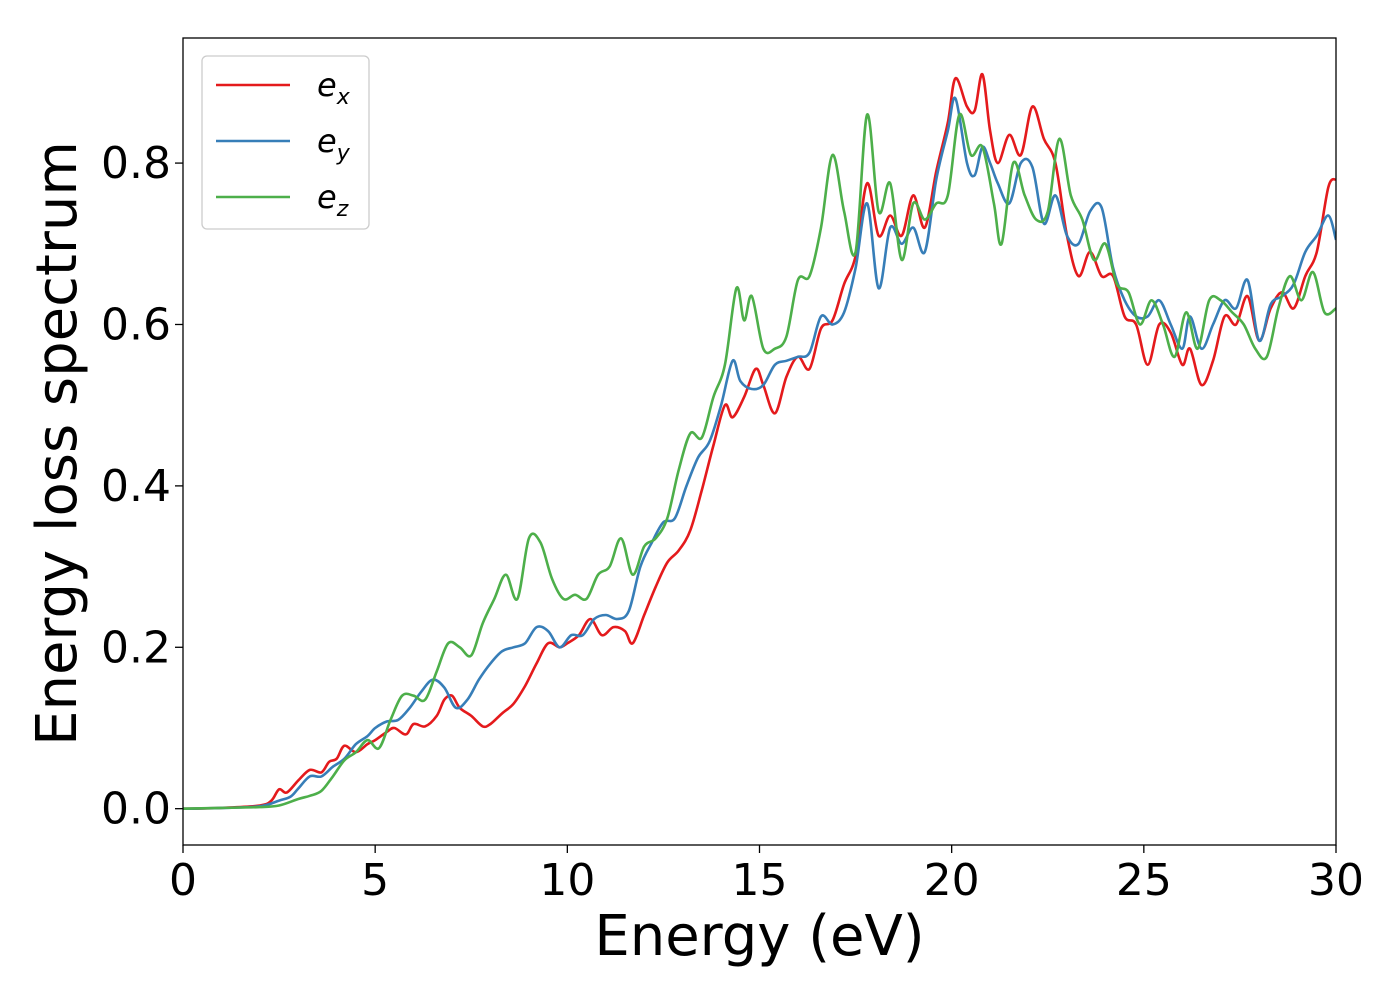  What do you see at coordinates (567, 880) in the screenshot?
I see `x-tick-label: 10` at bounding box center [567, 880].